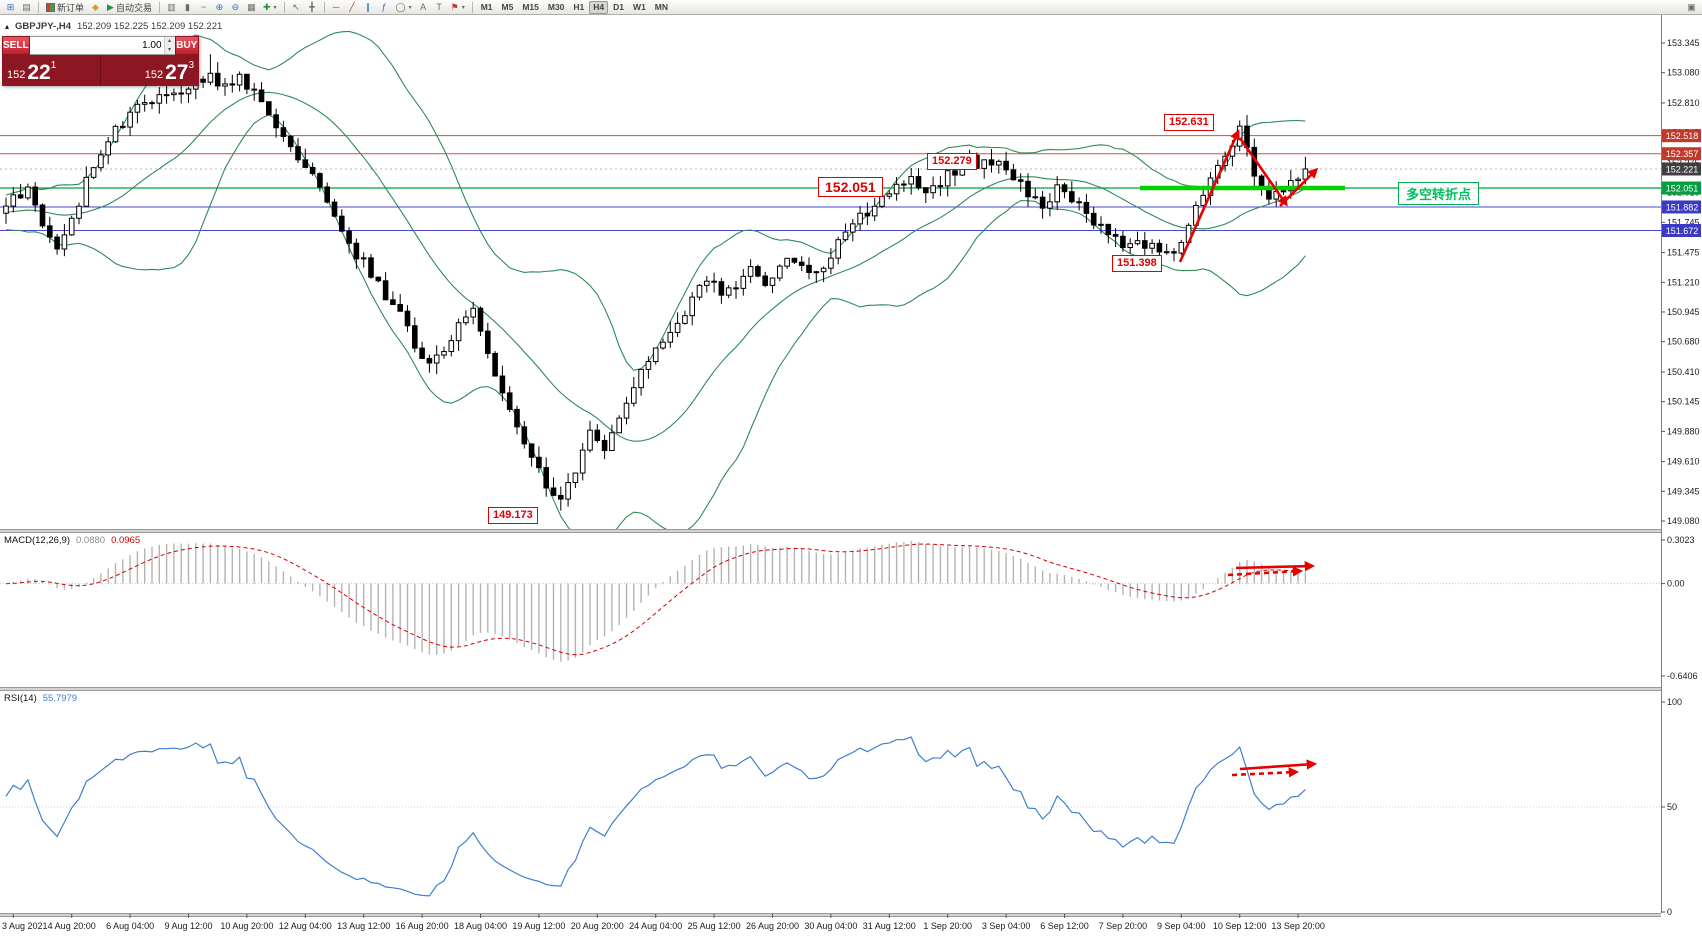 The width and height of the screenshot is (1702, 936). What do you see at coordinates (1691, 6) in the screenshot?
I see `chart-window-icon: ▣` at bounding box center [1691, 6].